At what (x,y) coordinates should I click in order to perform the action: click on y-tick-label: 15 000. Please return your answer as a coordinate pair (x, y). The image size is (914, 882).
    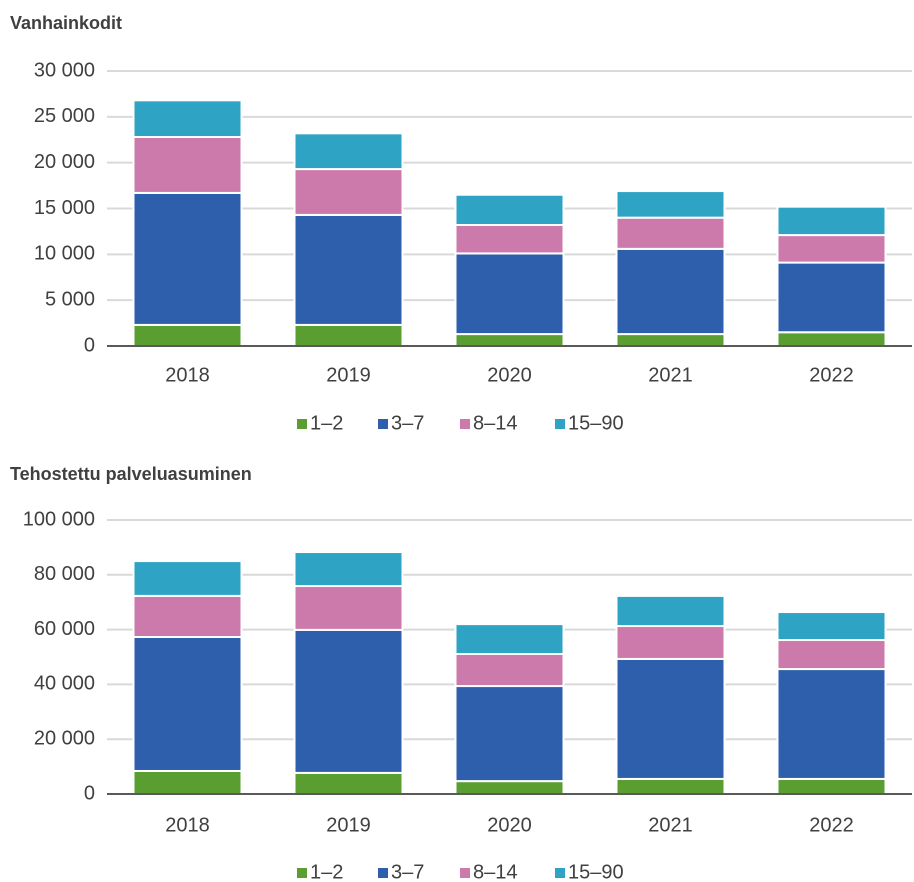
    Looking at the image, I should click on (64, 208).